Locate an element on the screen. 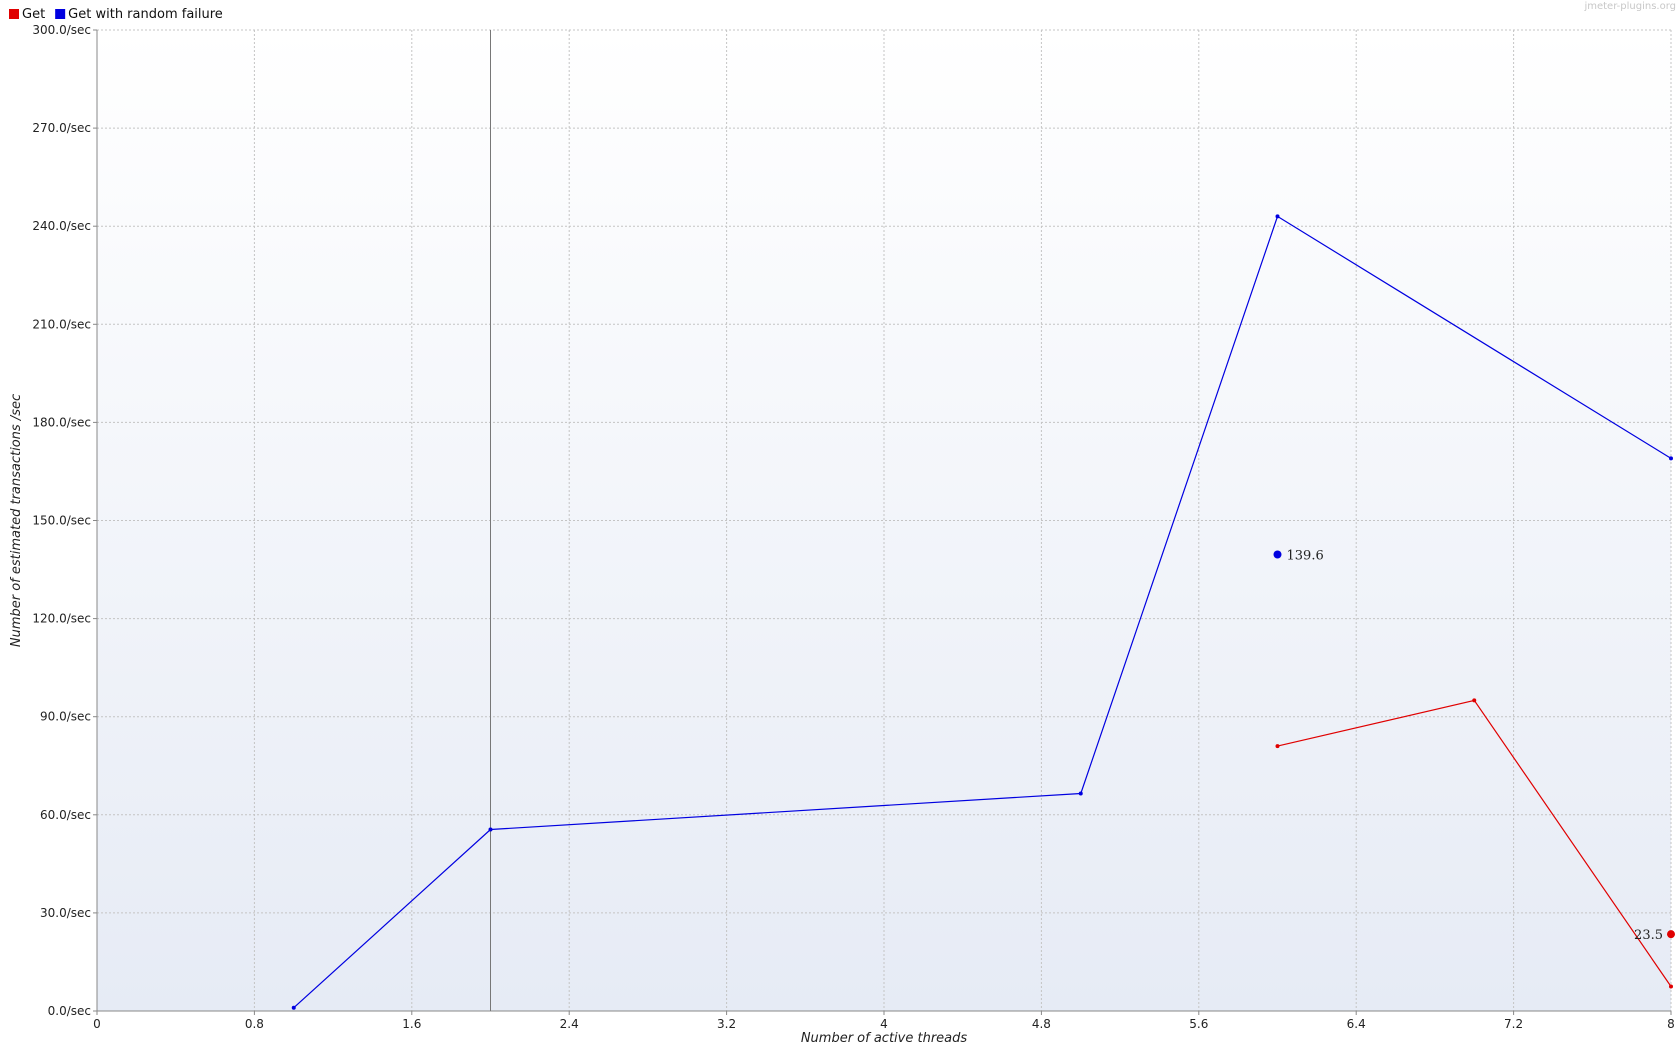 The image size is (1680, 1050). x-axis-title: Number of active threads is located at coordinates (884, 1038).